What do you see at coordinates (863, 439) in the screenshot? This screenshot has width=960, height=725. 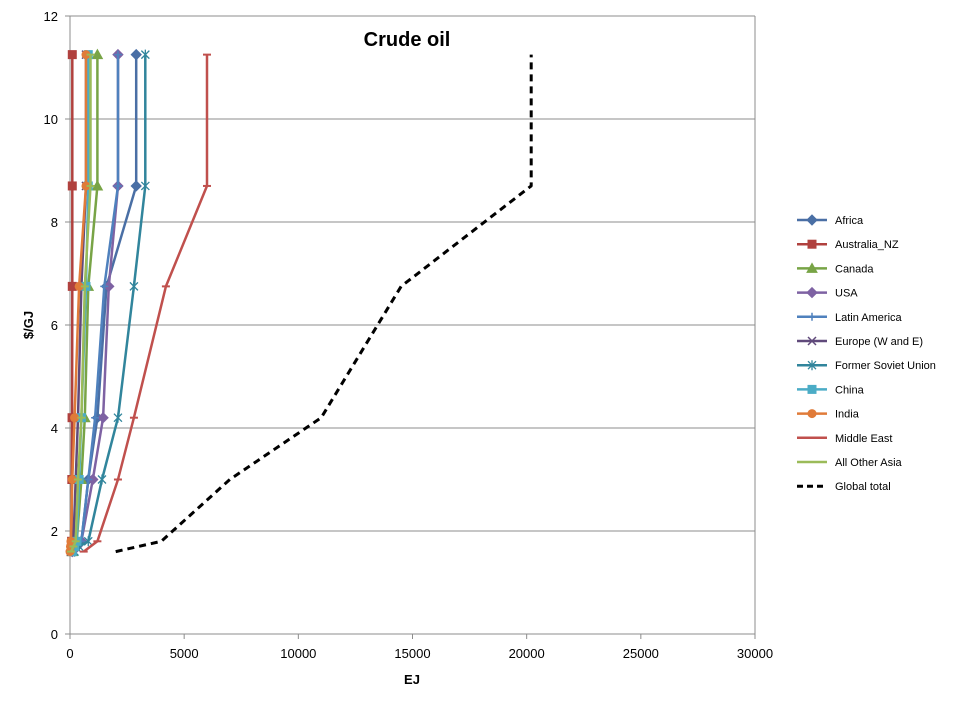 I see `legend-label: Middle East` at bounding box center [863, 439].